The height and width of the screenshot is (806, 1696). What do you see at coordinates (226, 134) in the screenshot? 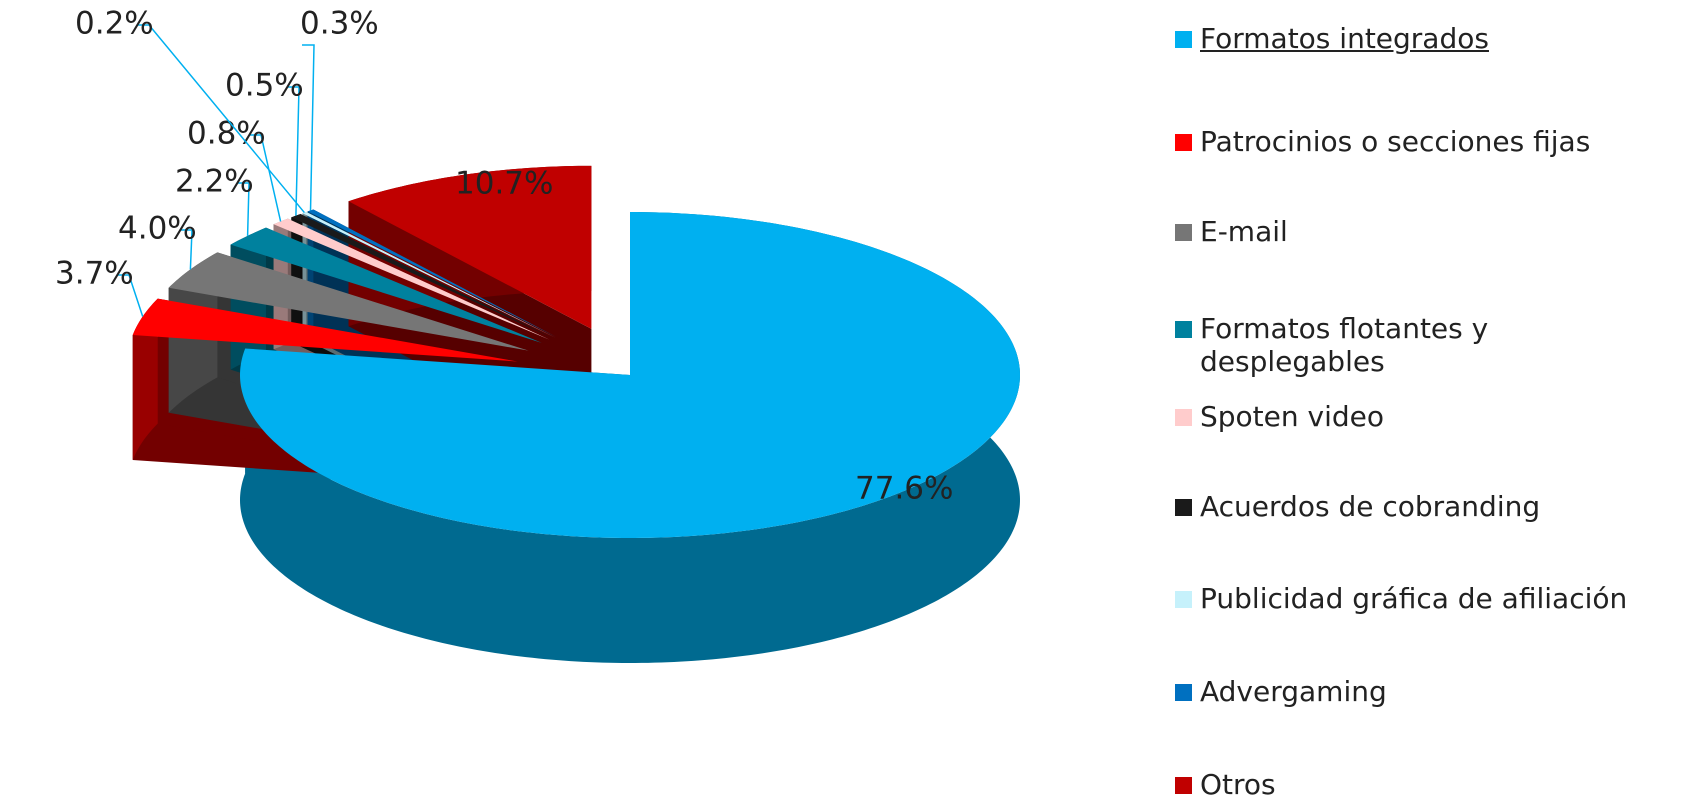
I see `data-label: 0.8%` at bounding box center [226, 134].